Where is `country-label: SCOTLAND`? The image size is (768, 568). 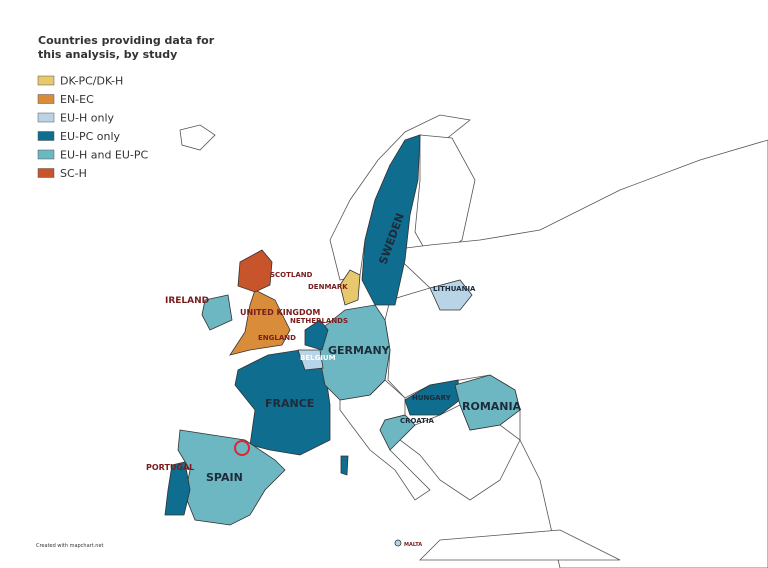
country-label: SCOTLAND is located at coordinates (291, 275).